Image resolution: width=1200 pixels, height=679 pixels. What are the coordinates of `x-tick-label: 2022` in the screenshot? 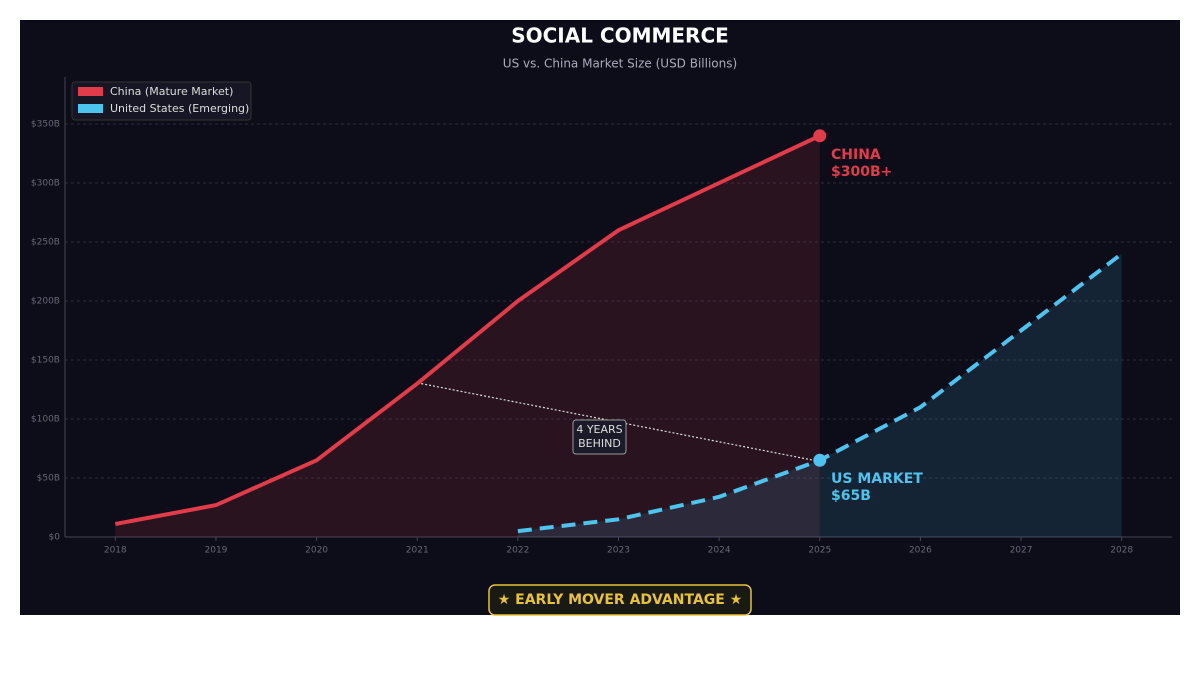 It's located at (517, 551).